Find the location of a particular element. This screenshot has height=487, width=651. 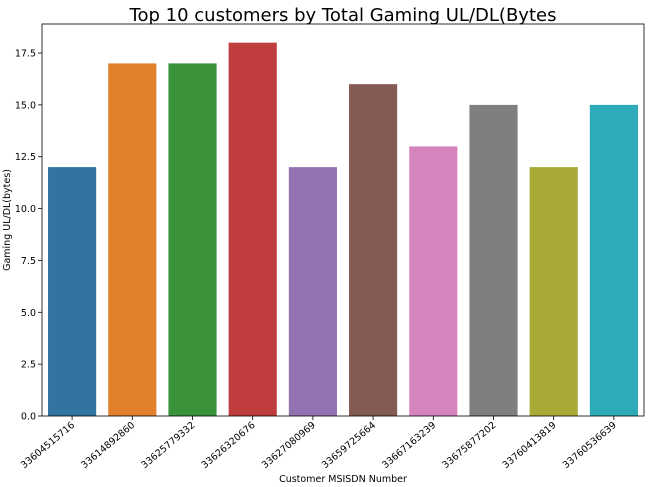

y-axis-label: Gaming UL/DL(bytes) is located at coordinates (7, 220).